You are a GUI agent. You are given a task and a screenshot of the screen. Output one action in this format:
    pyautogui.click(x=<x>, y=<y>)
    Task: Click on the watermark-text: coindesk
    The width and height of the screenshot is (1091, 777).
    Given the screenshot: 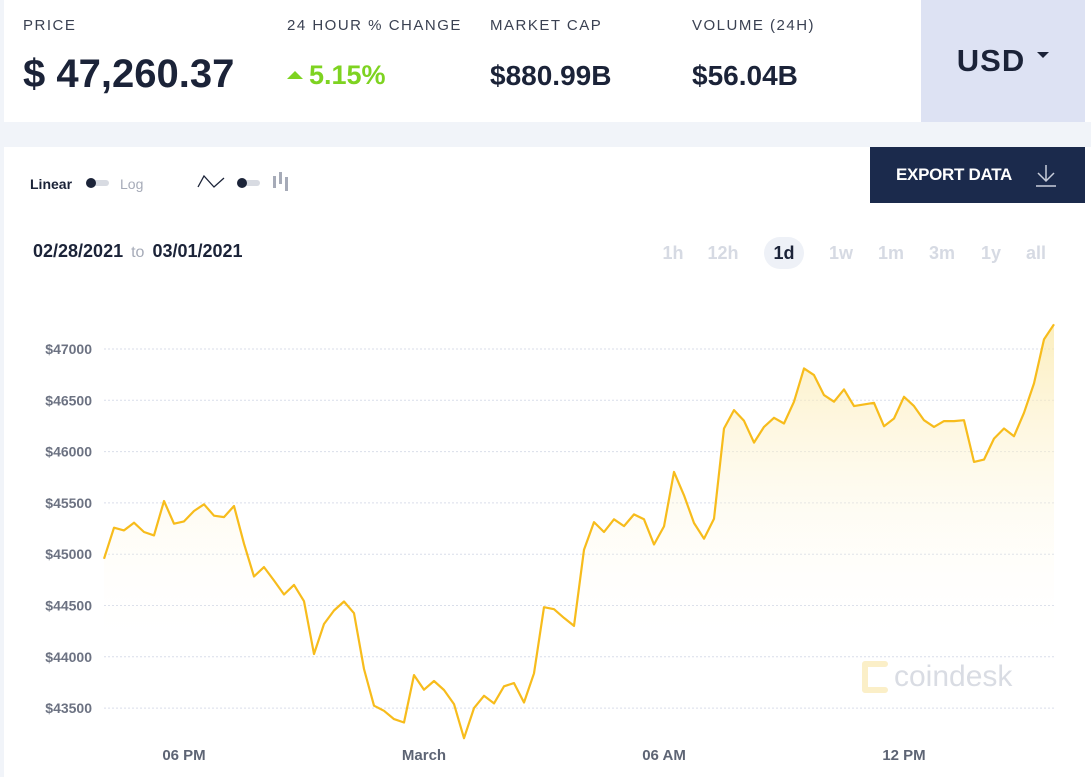 What is the action you would take?
    pyautogui.click(x=953, y=676)
    